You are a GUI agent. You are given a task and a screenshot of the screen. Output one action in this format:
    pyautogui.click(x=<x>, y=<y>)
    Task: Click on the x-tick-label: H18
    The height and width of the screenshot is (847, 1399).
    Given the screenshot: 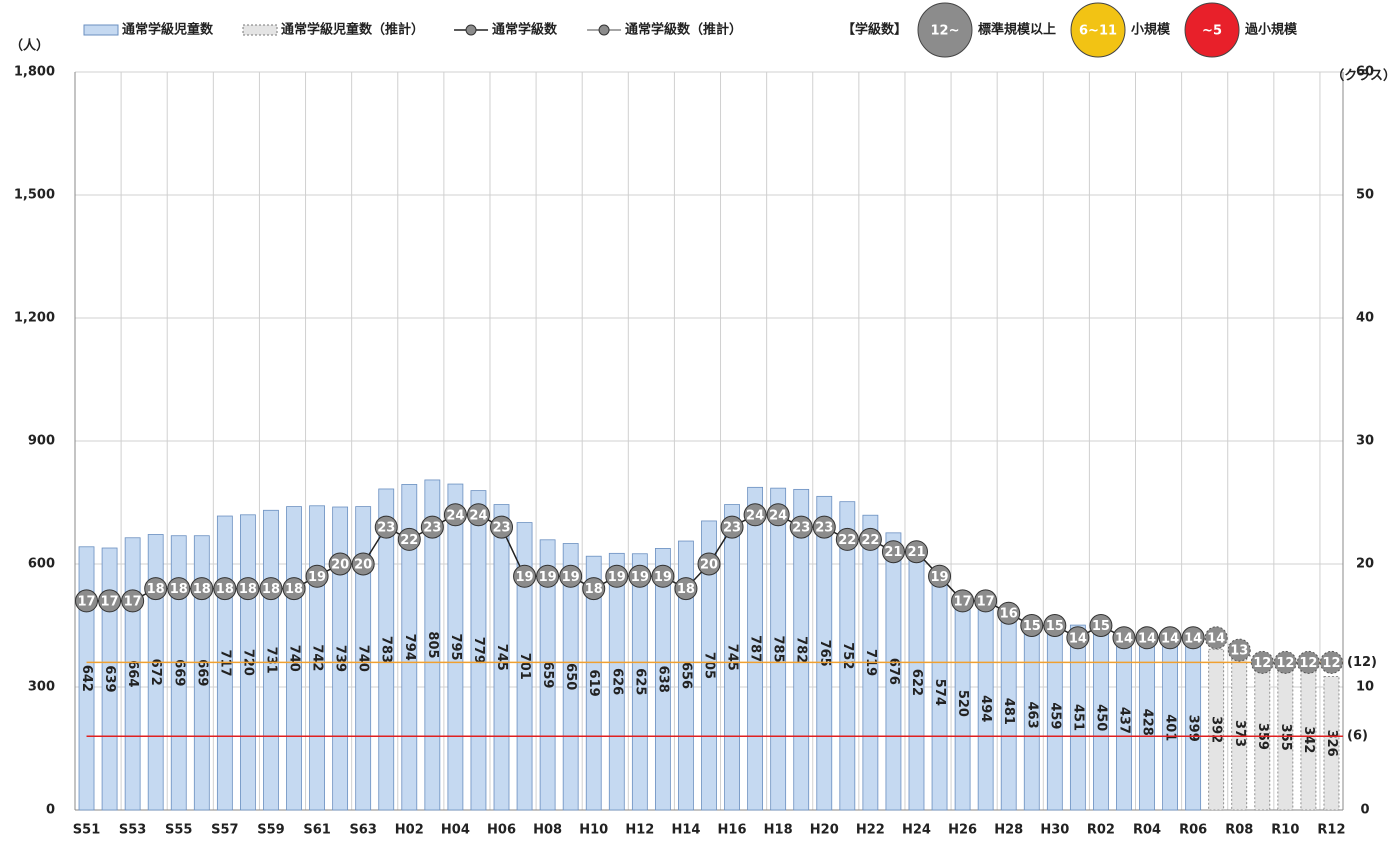 What is the action you would take?
    pyautogui.click(x=778, y=830)
    